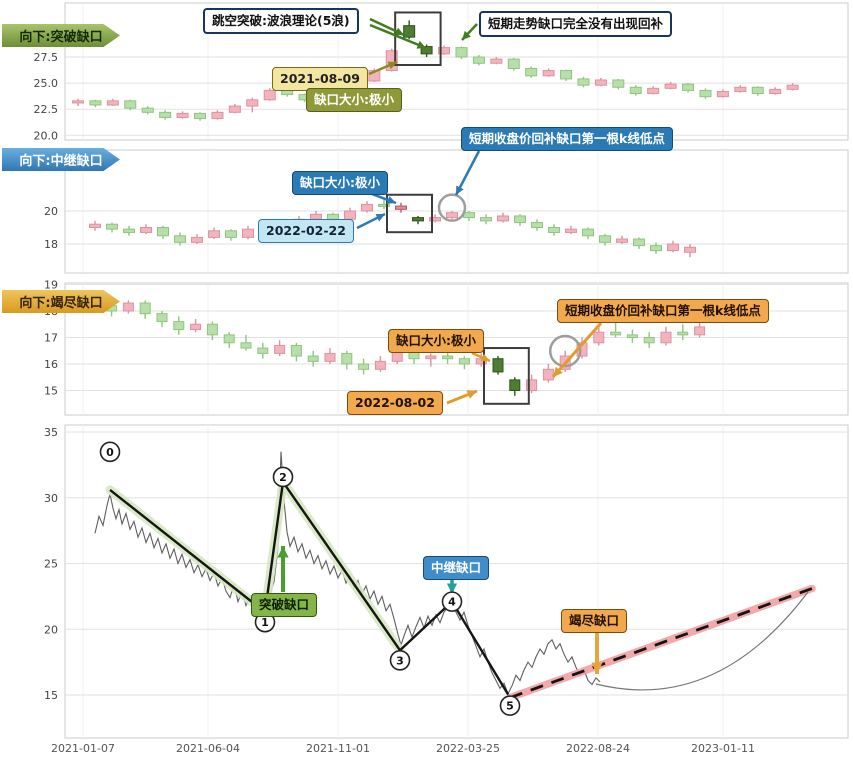  Describe the element at coordinates (354, 100) in the screenshot. I see `annotation-breakout-gap-size: 缺口大小:极小` at that location.